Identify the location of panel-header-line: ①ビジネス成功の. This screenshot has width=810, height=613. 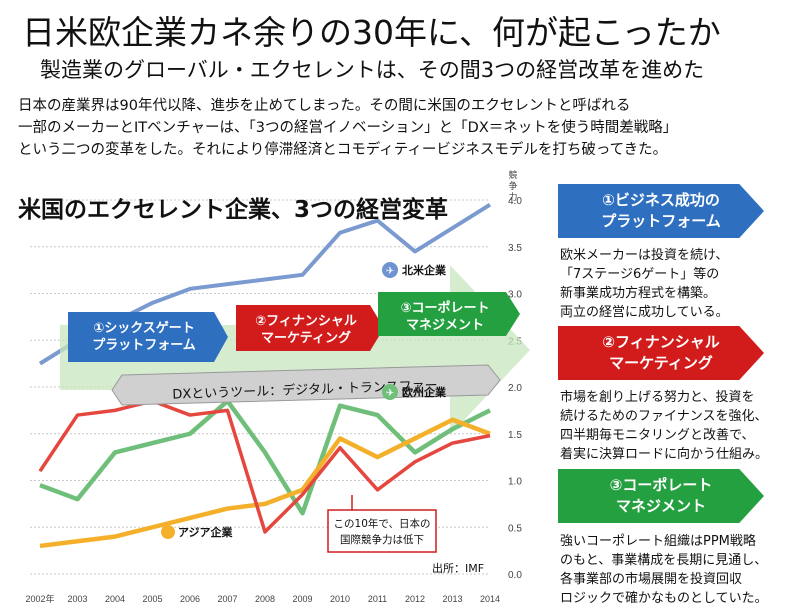
(661, 200).